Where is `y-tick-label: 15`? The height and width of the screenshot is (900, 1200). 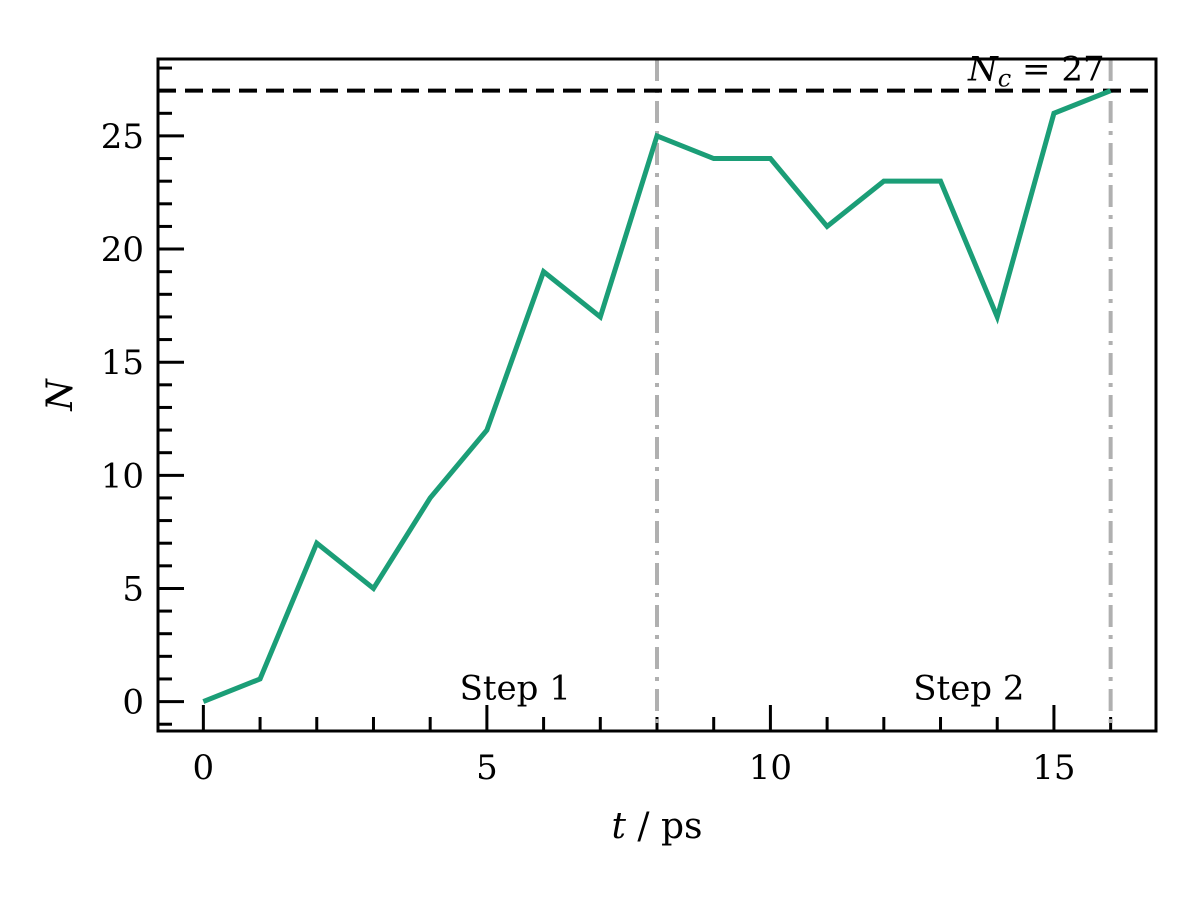 y-tick-label: 15 is located at coordinates (122, 363).